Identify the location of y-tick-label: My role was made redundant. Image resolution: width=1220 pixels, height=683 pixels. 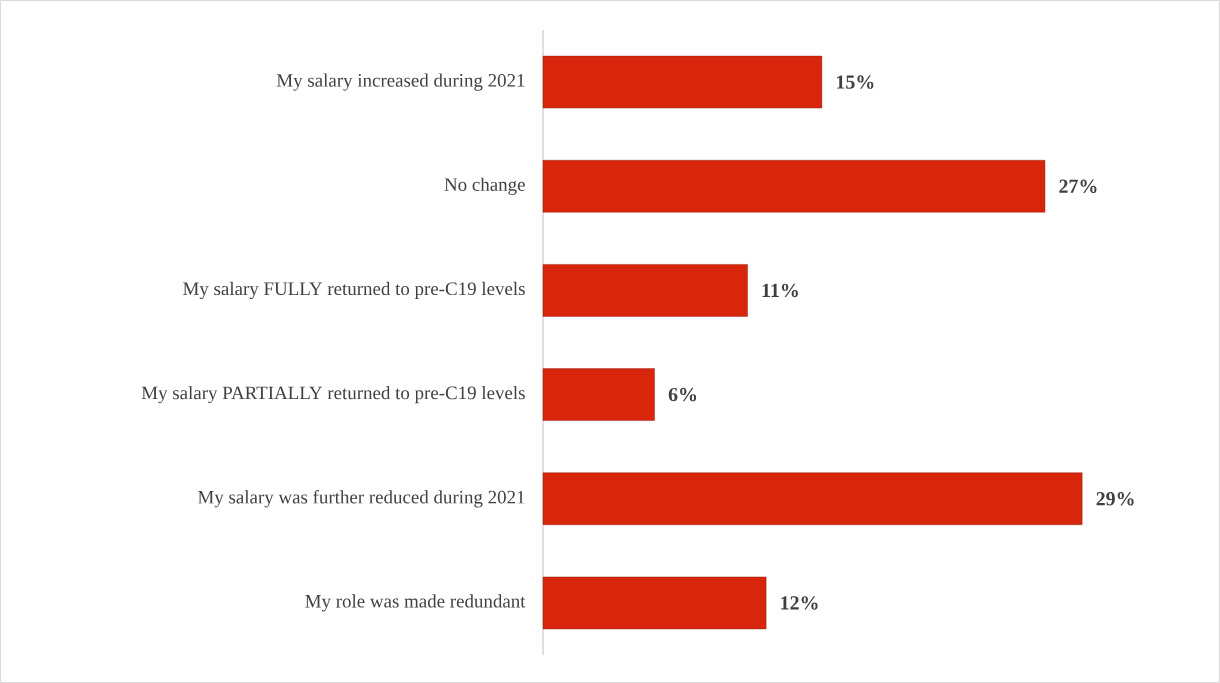
(415, 603).